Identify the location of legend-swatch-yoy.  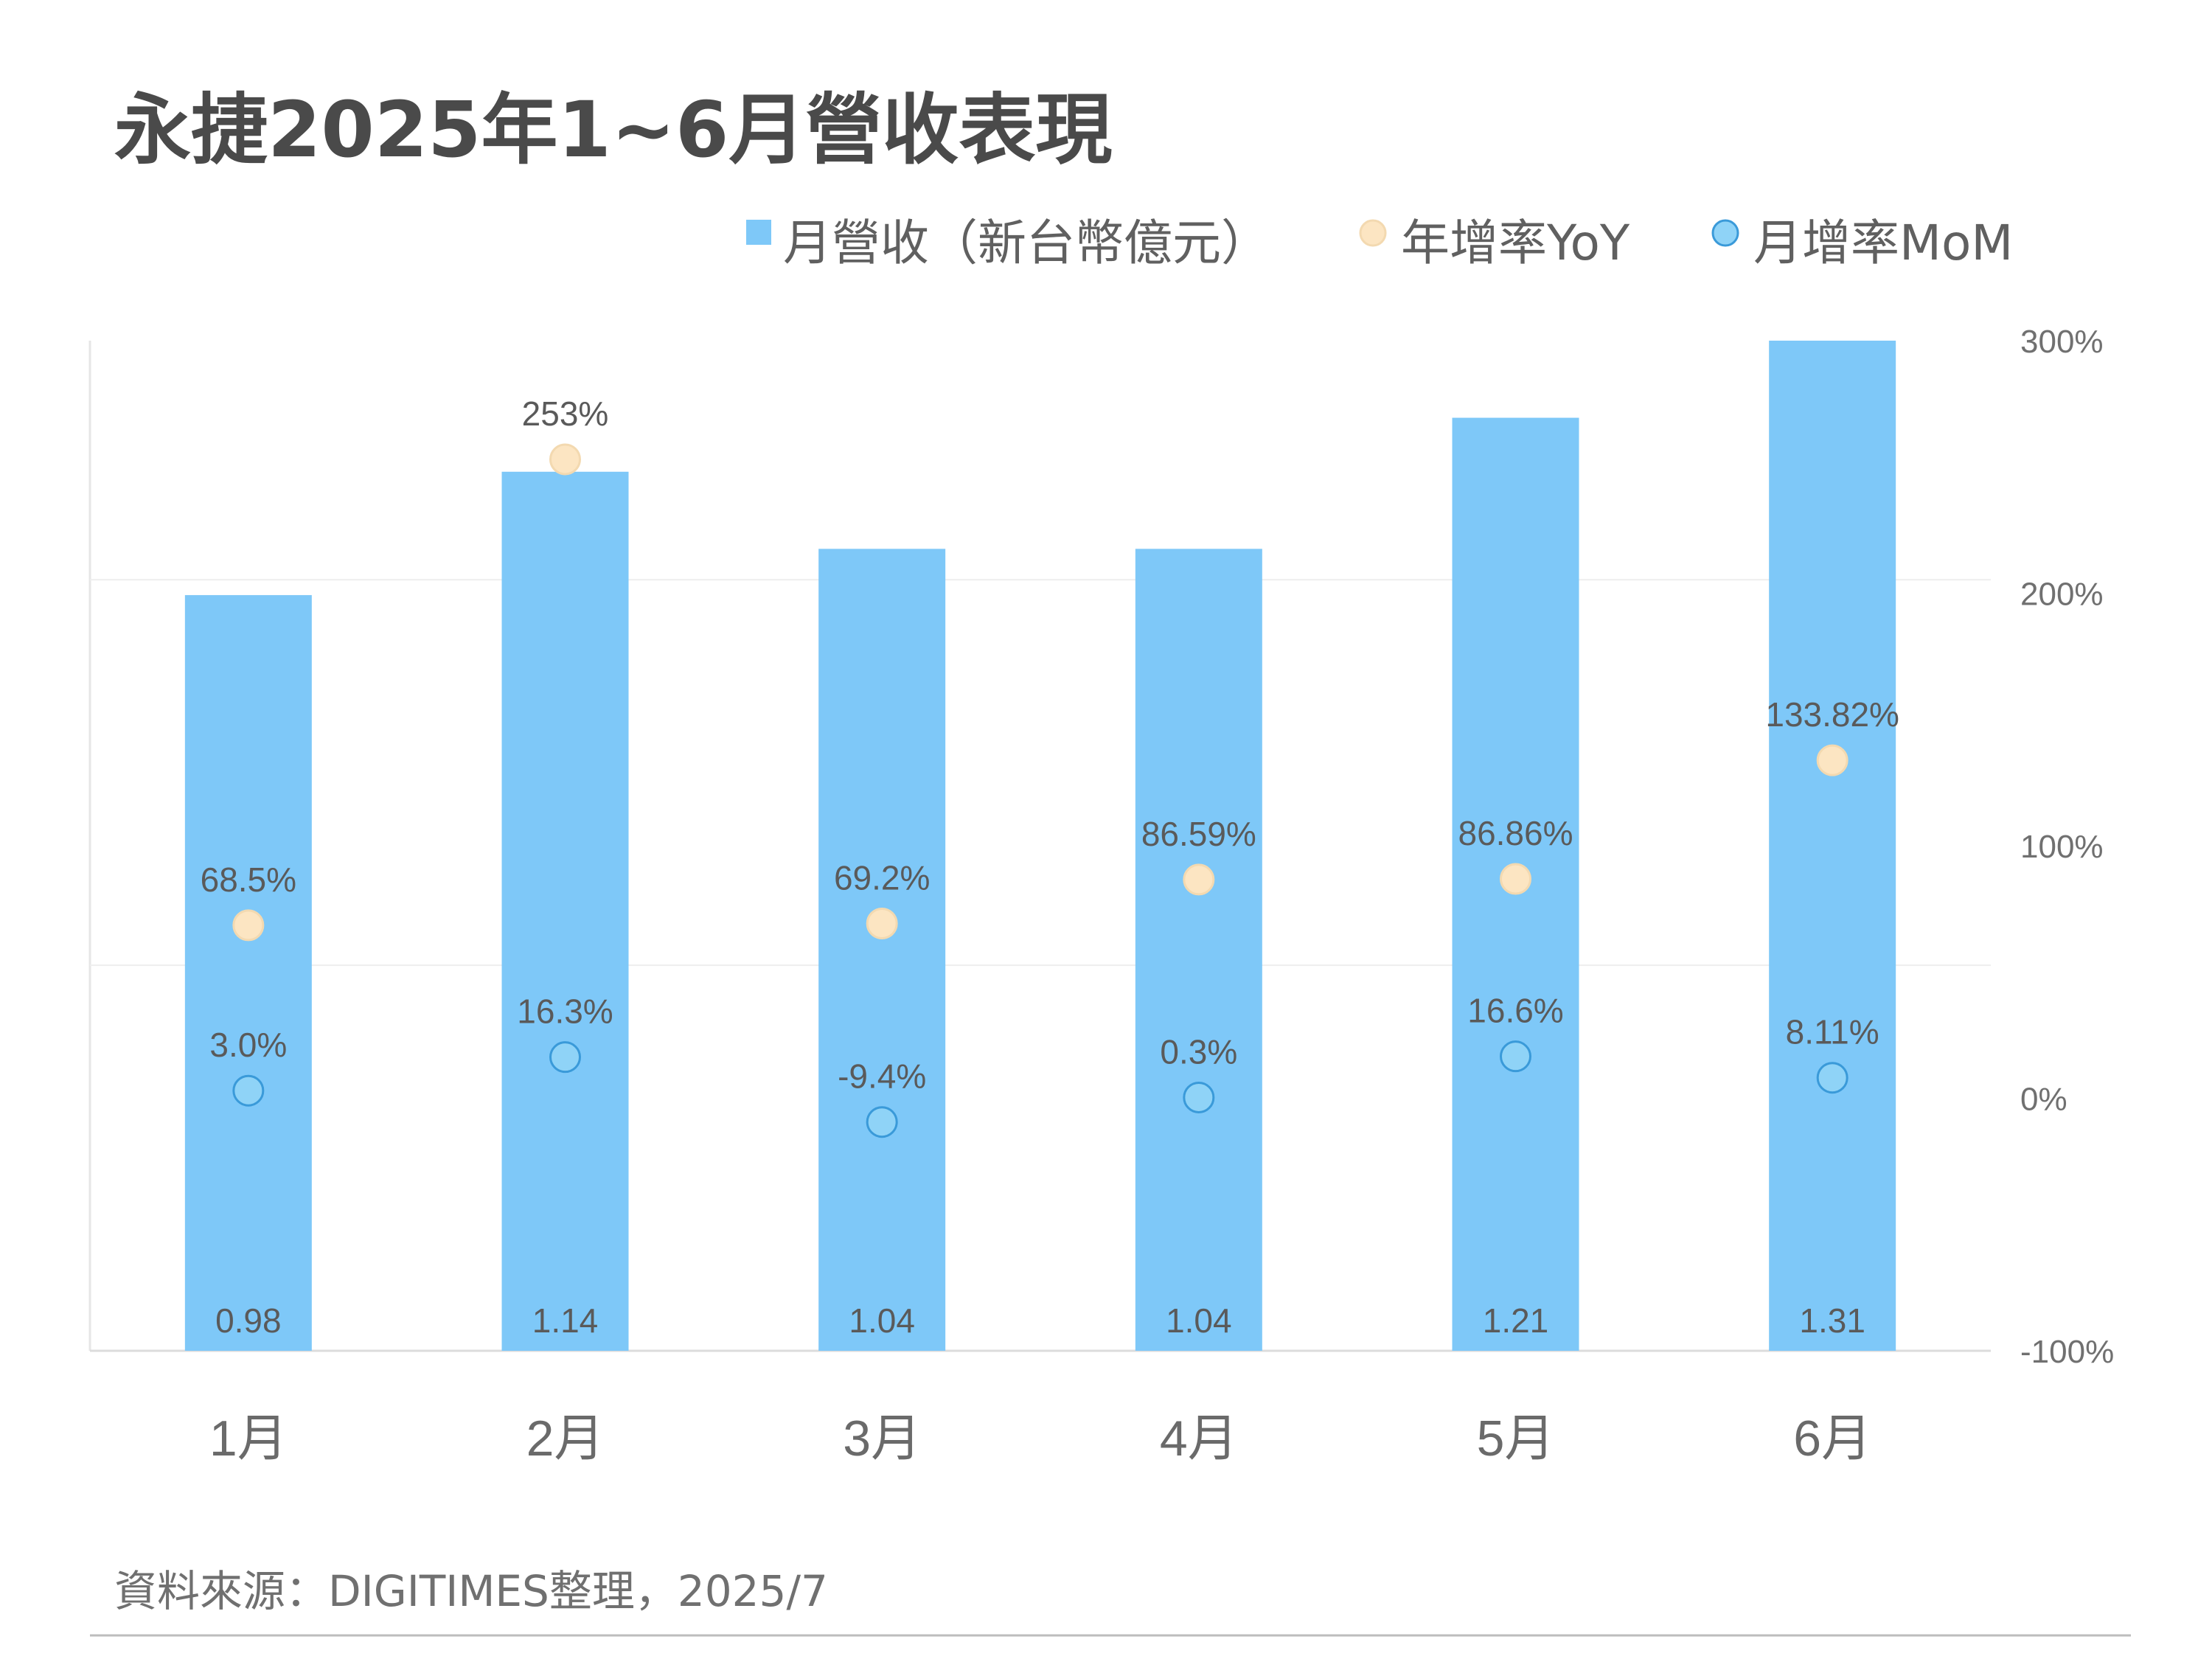
(1373, 233).